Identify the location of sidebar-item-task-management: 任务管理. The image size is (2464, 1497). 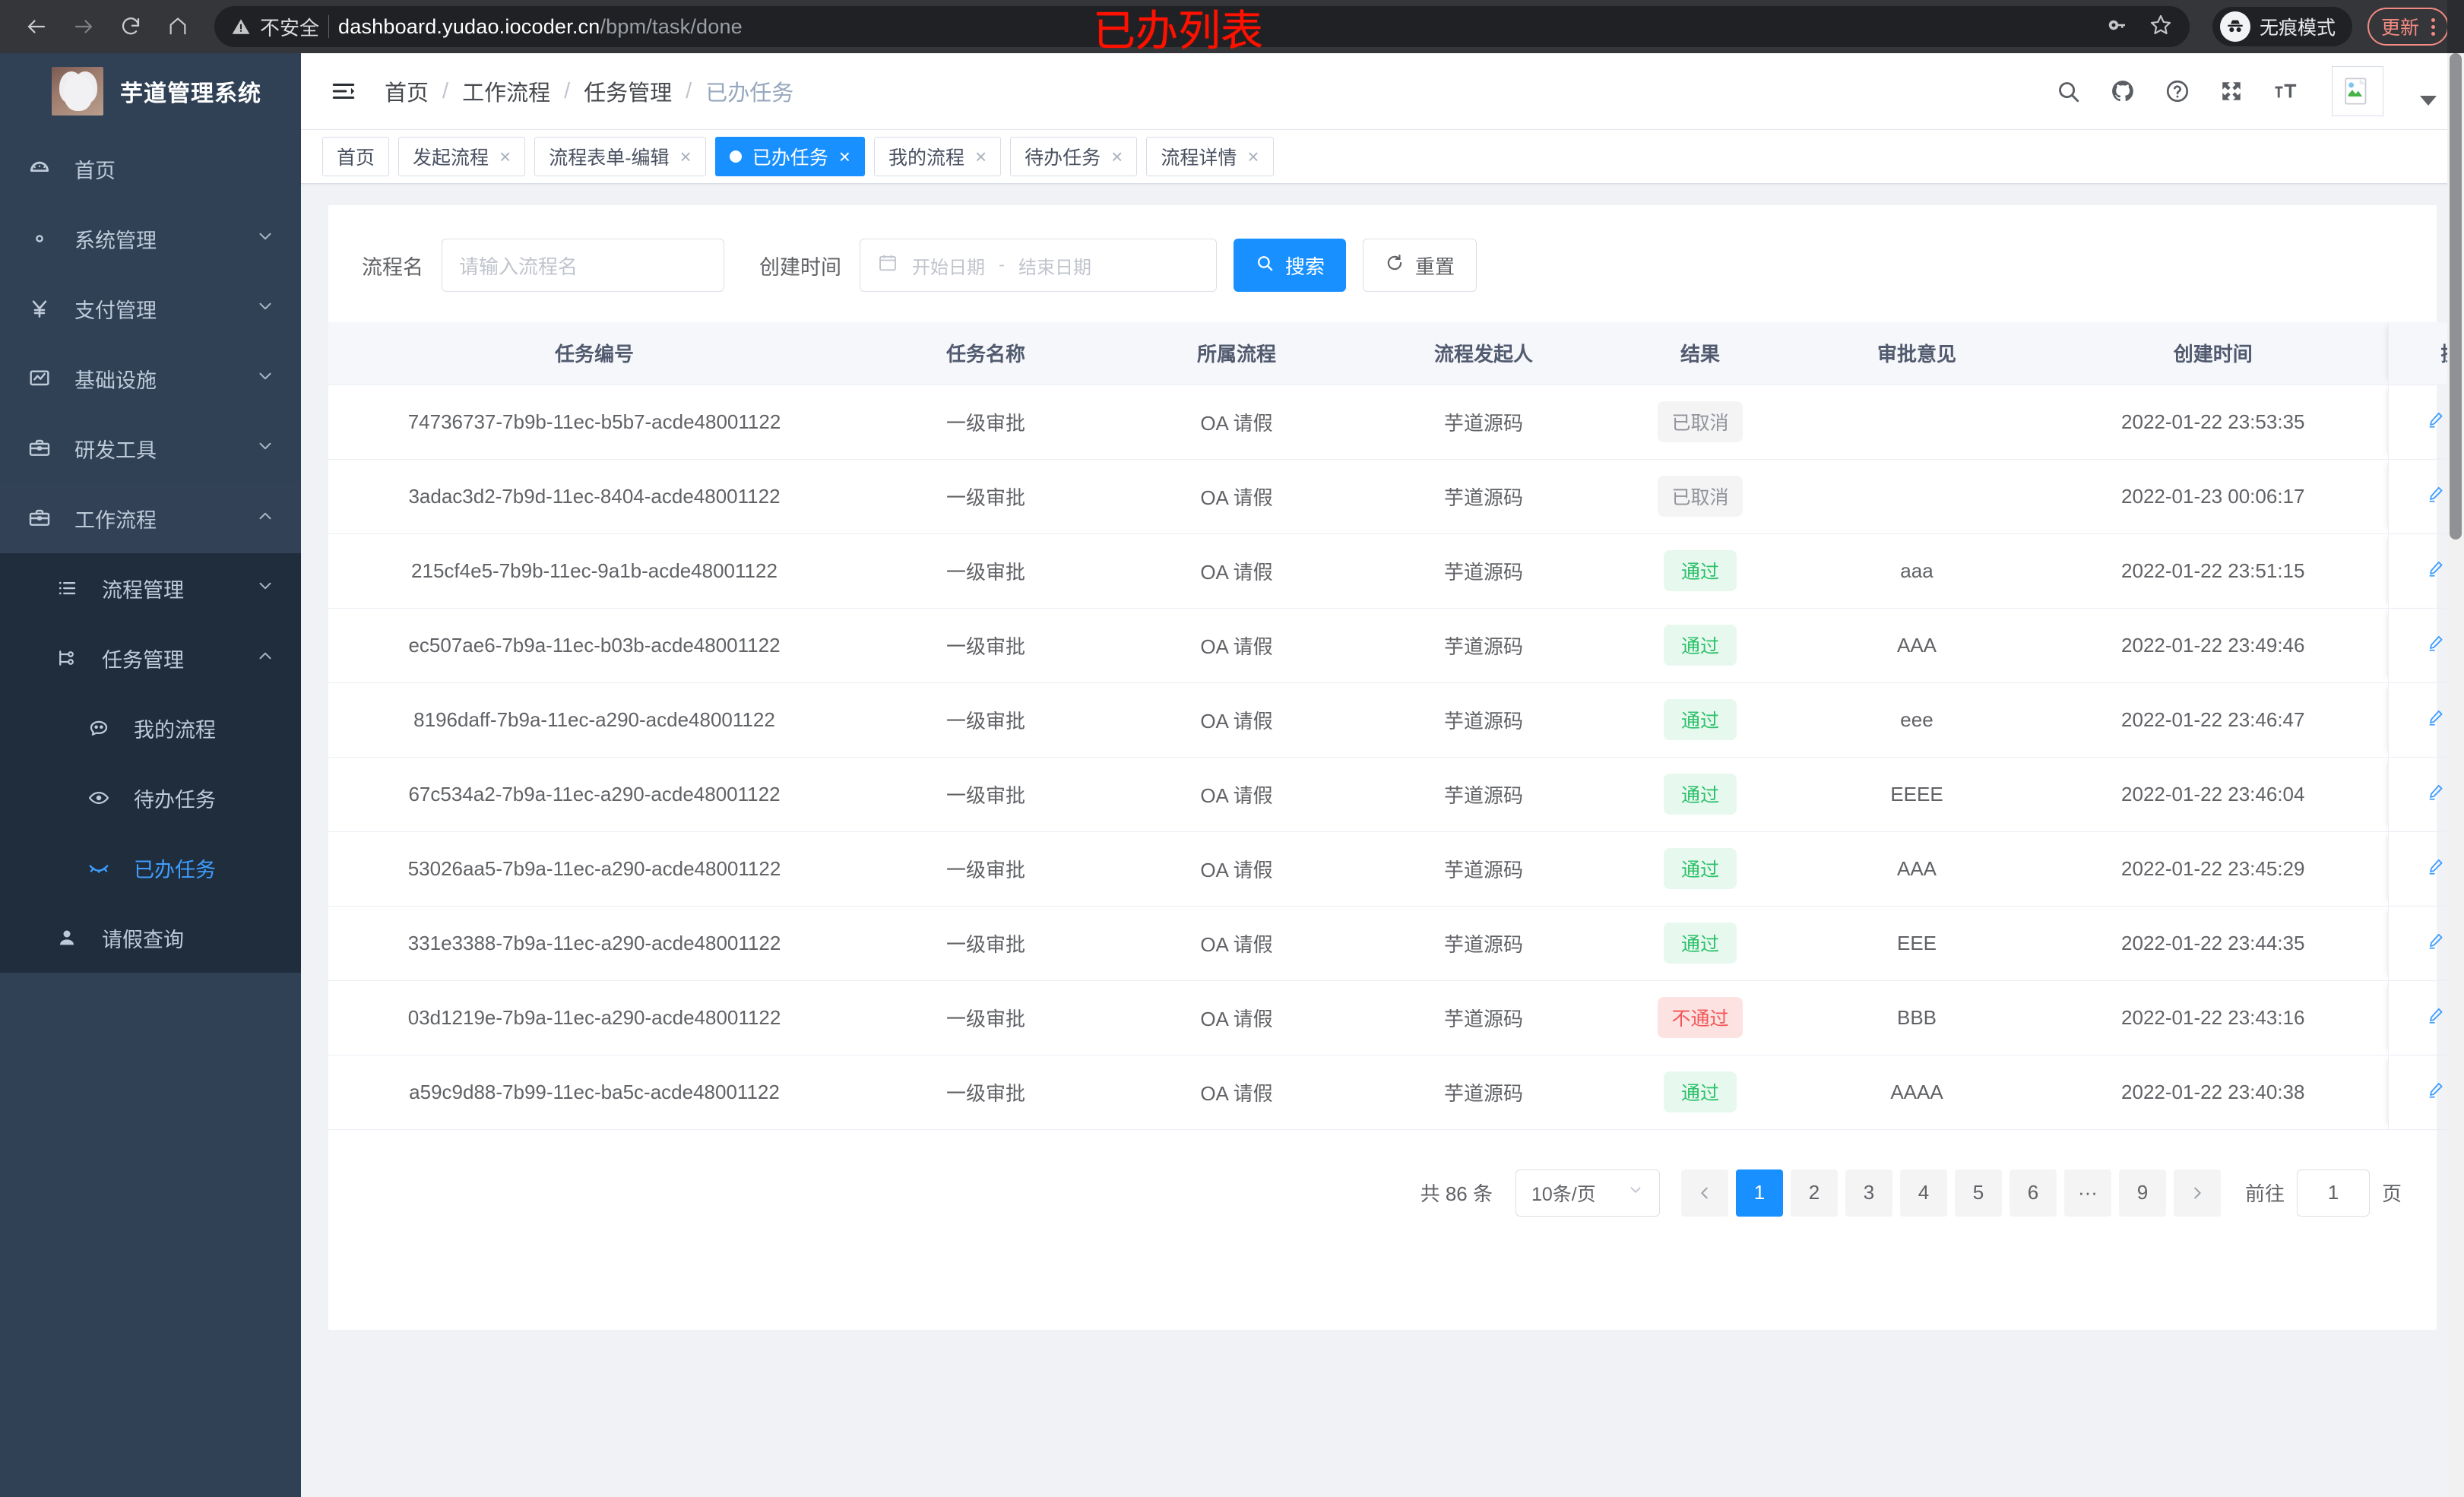
(150, 658).